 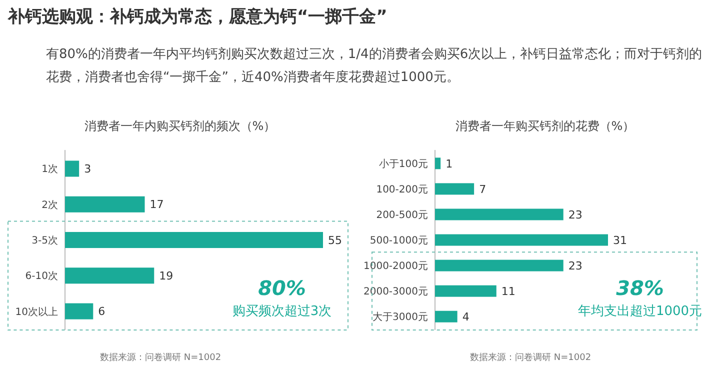 I want to click on text: 有80%的消费者一年内平均钙剂购买次数超过三次，1/4的消费者会购买6次以上，补钙日益常态化；而对于钙剂的花费，消费者也舍得“一掷千金”，近40%消费者年度花费超过1000元。, so click(x=374, y=65).